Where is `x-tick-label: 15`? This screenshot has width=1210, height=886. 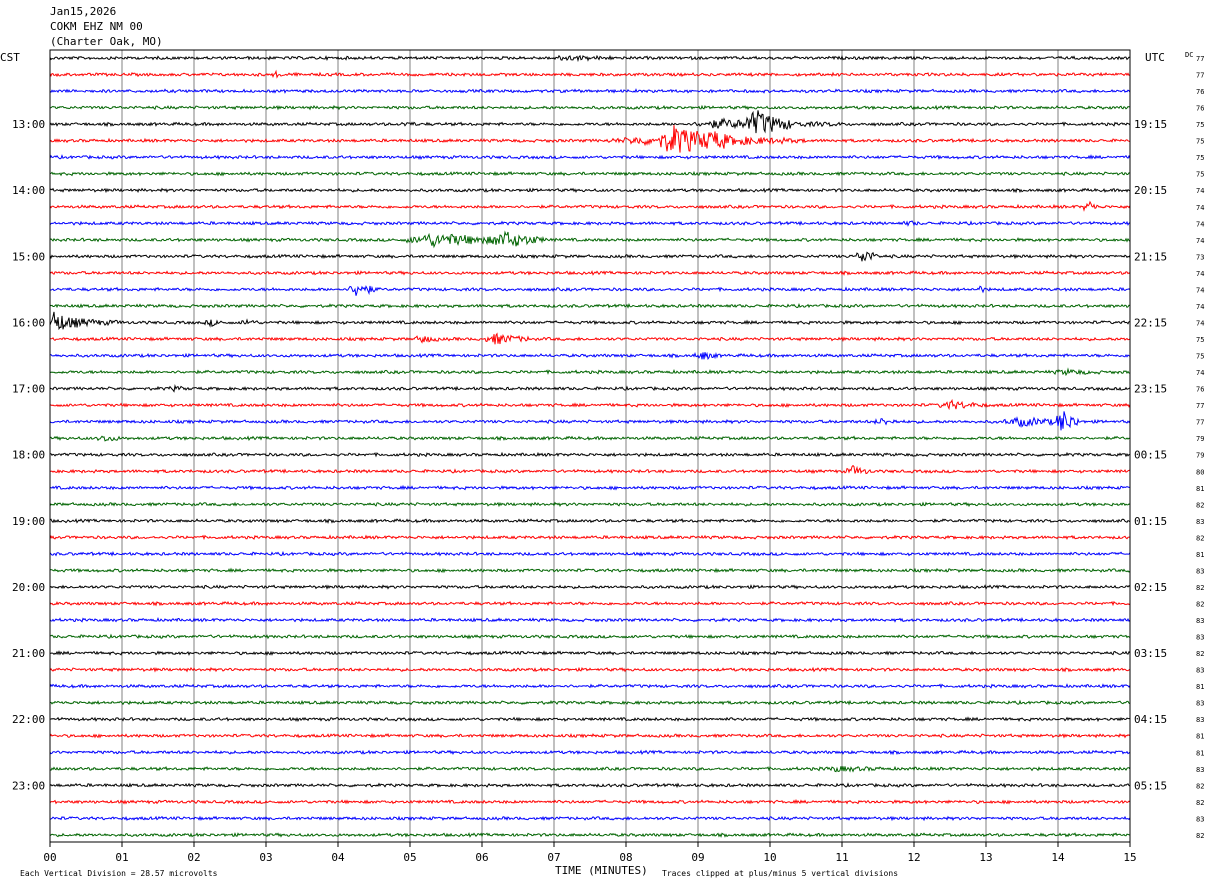 x-tick-label: 15 is located at coordinates (1129, 857).